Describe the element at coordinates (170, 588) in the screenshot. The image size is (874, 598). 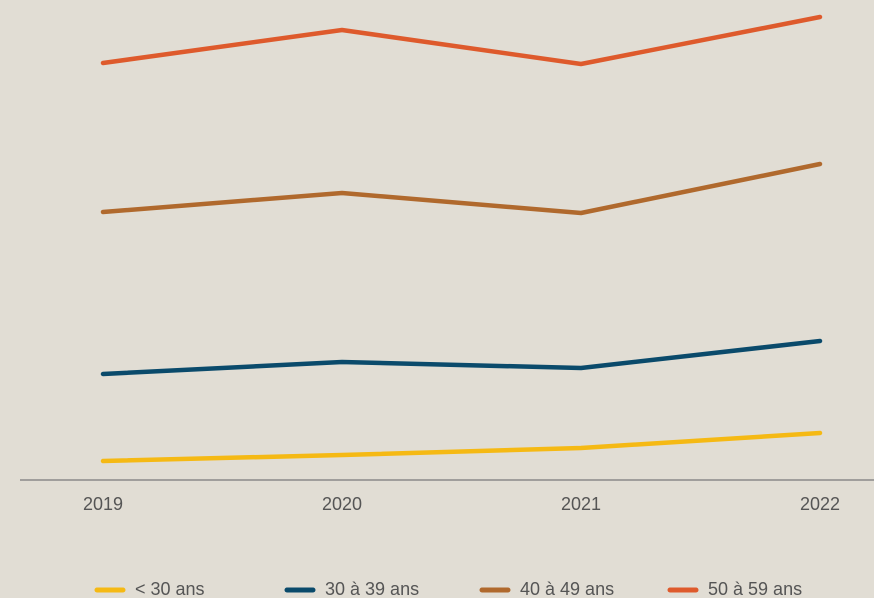
I see `legend-label: < 30 ans` at that location.